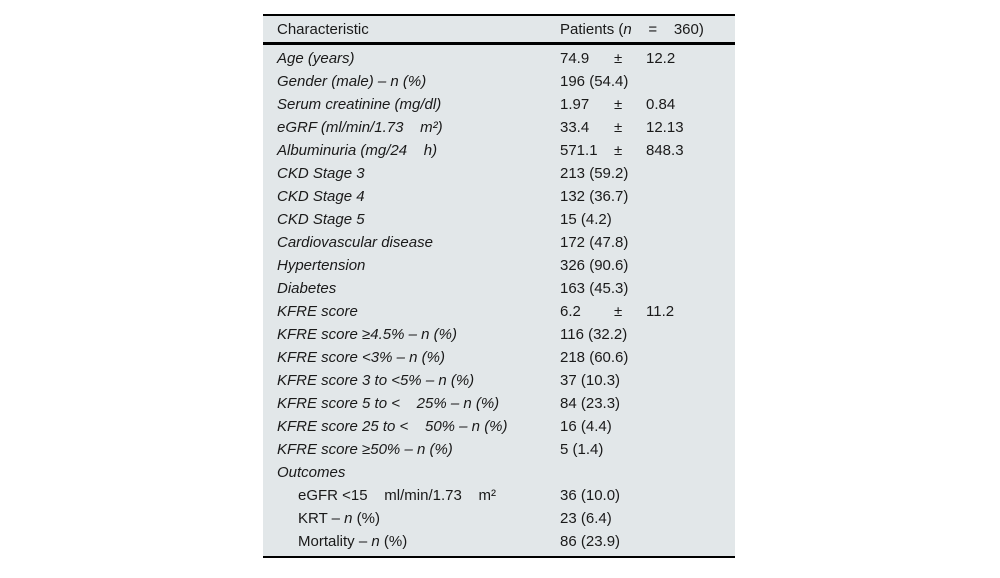  I want to click on table-row-serum-creatinine: Serum creatinine (mg/dl) 1.97 ±0.84, so click(499, 104).